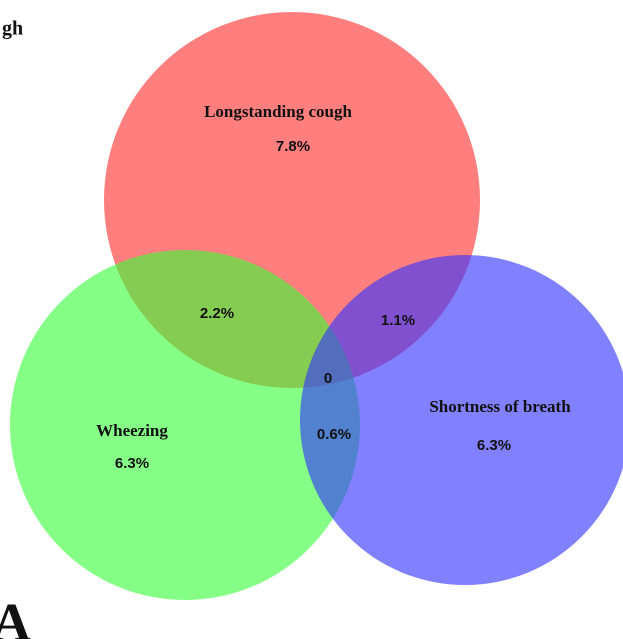 The width and height of the screenshot is (623, 639). What do you see at coordinates (398, 320) in the screenshot?
I see `intersection-value: 1.1%` at bounding box center [398, 320].